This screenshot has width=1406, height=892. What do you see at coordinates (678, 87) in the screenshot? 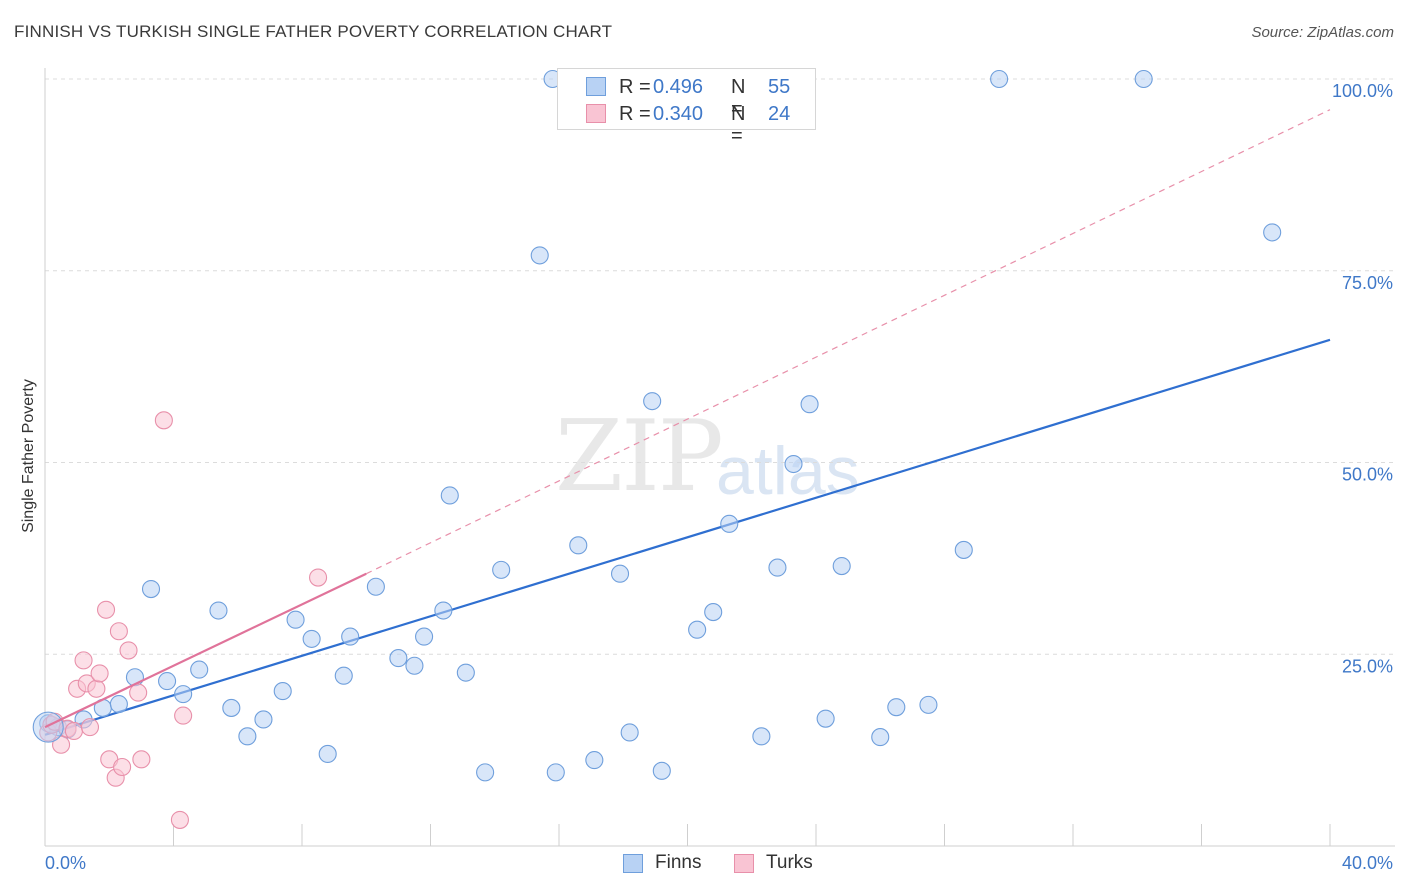
I see `legend-r-value: 0.496` at bounding box center [678, 87].